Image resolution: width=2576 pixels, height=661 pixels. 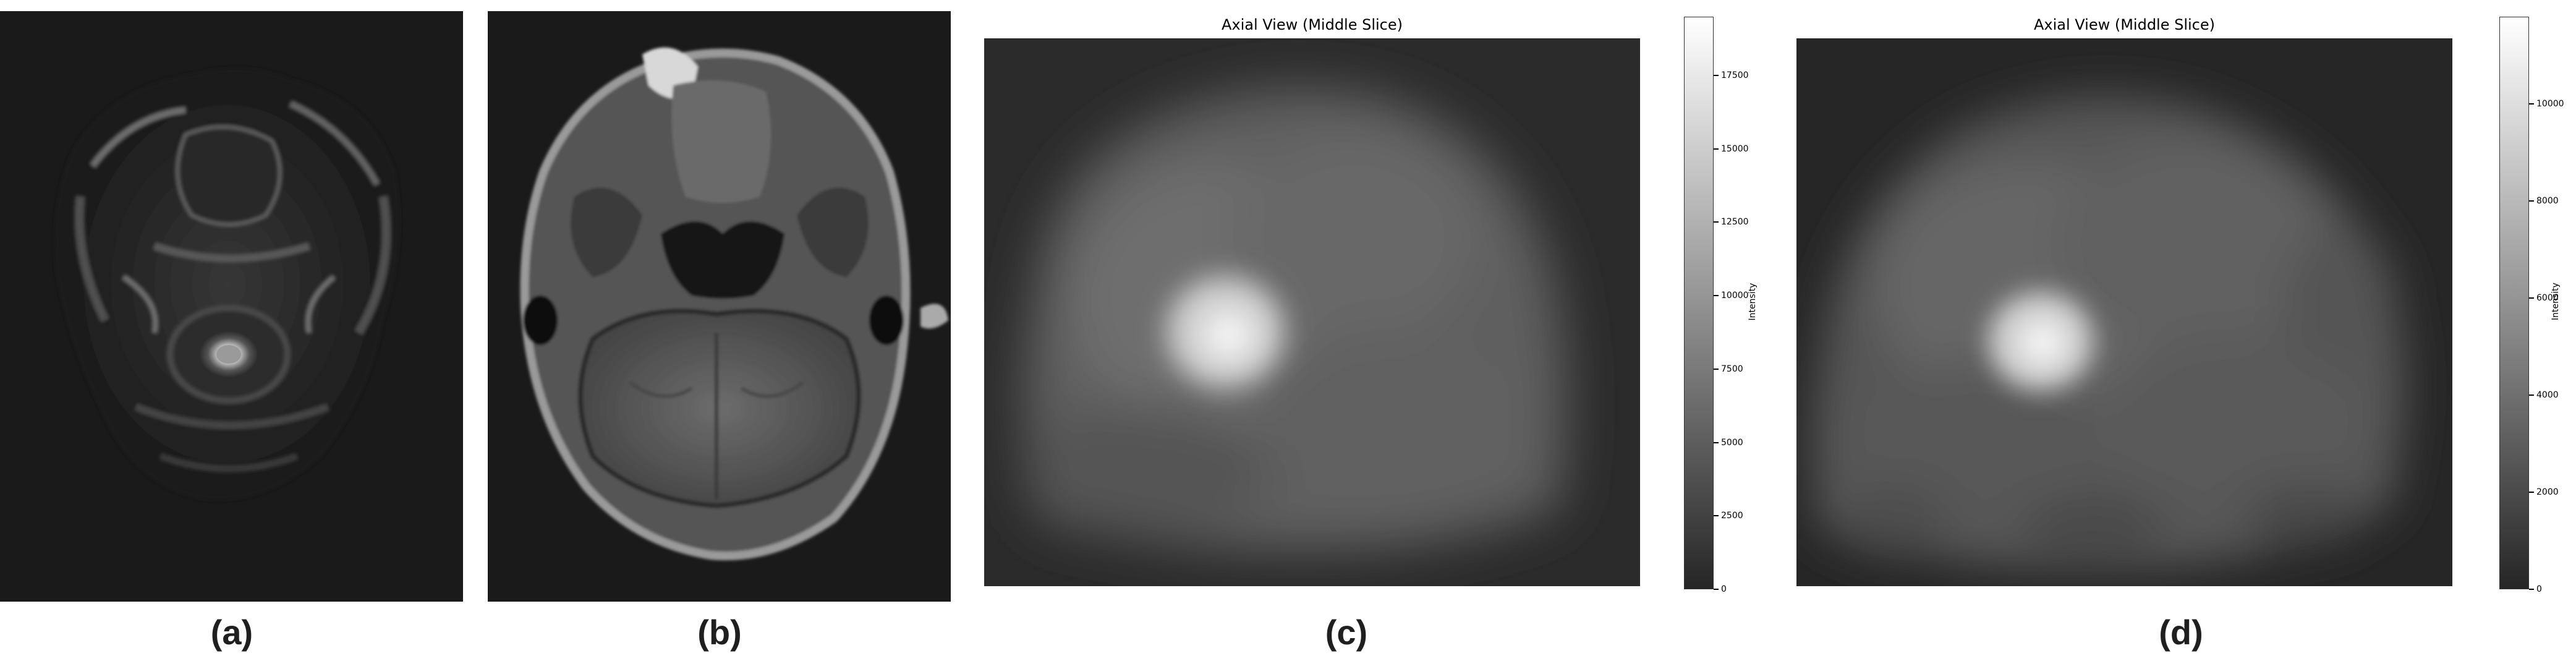 I want to click on colorbar-d, so click(x=2514, y=303).